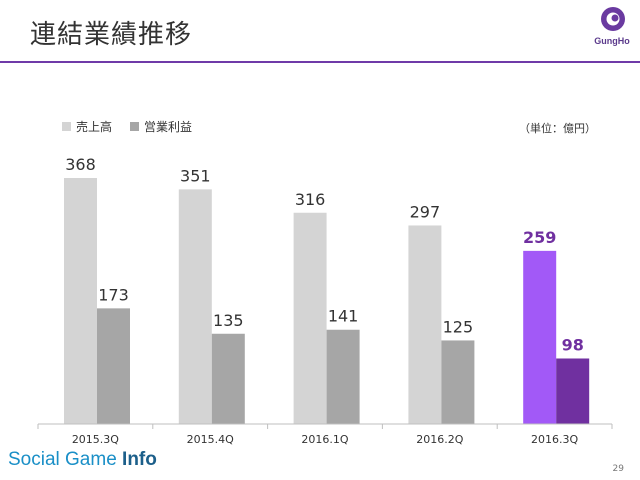 This screenshot has width=640, height=480. What do you see at coordinates (80, 164) in the screenshot?
I see `data-label-sales: 368` at bounding box center [80, 164].